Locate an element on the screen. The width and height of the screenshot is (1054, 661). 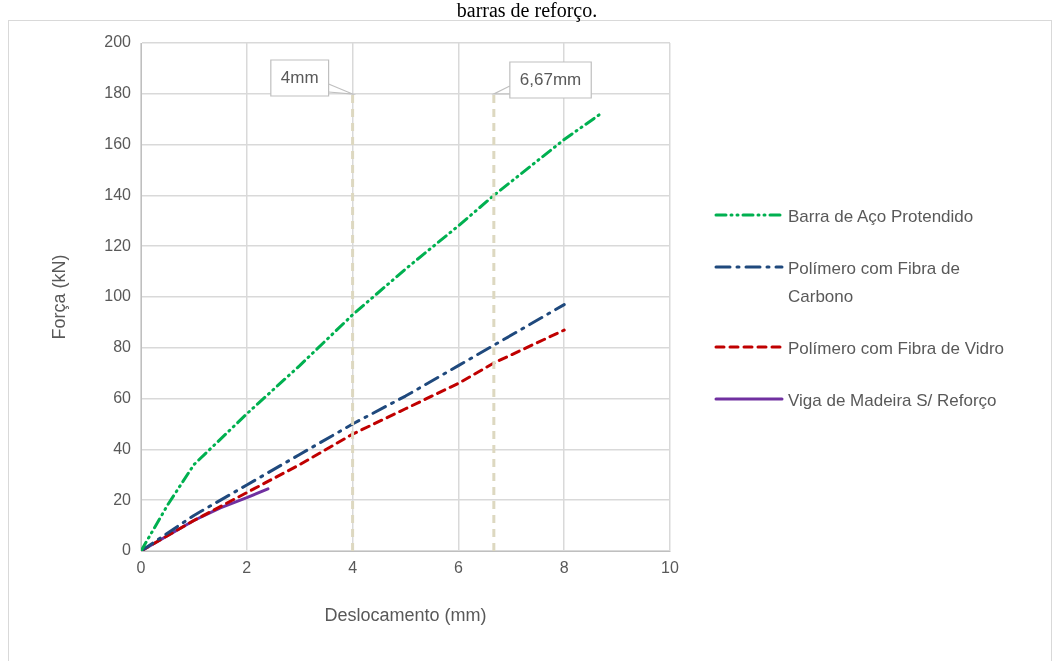
legend-label: Barra de Aço Protendido is located at coordinates (881, 217).